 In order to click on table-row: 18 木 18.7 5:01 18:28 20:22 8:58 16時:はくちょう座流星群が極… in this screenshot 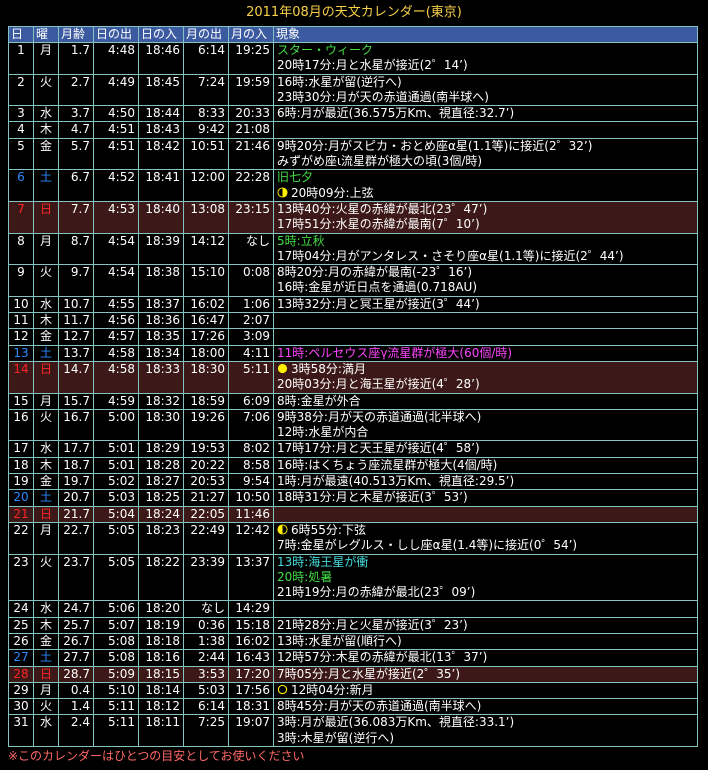, I will do `click(353, 465)`.